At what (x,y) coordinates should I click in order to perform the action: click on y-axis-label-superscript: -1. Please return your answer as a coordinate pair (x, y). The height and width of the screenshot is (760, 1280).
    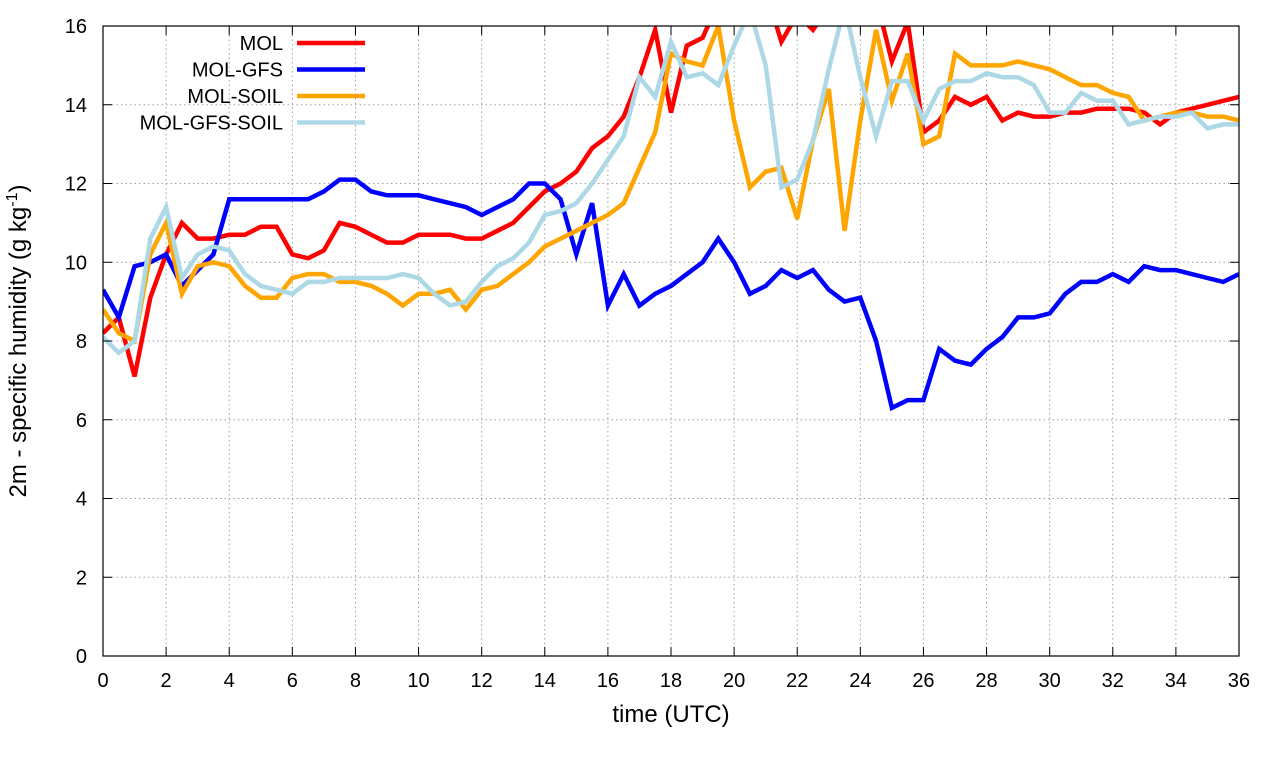
    Looking at the image, I should click on (12, 199).